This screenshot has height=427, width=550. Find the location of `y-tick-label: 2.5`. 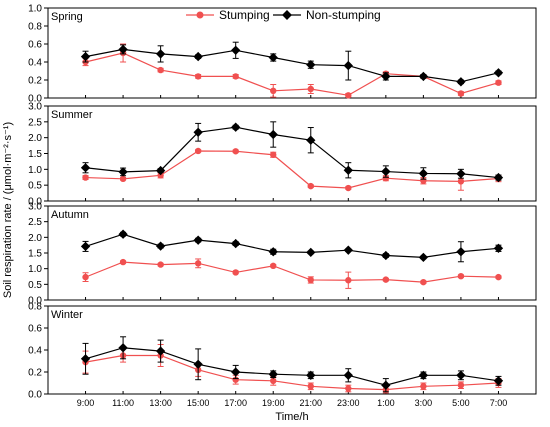

y-tick-label: 2.5 is located at coordinates (35, 222).